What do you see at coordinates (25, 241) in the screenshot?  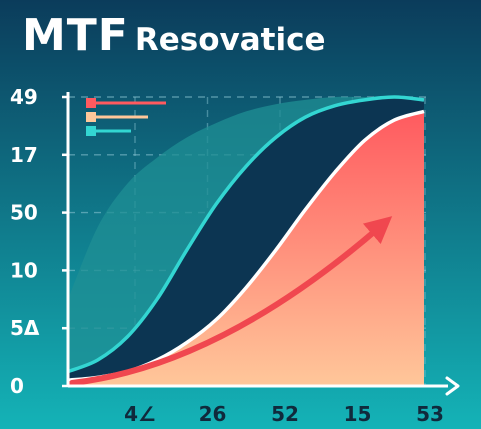 I see `y-axis-tick-labels: 49 17 50 10 5Δ 0` at bounding box center [25, 241].